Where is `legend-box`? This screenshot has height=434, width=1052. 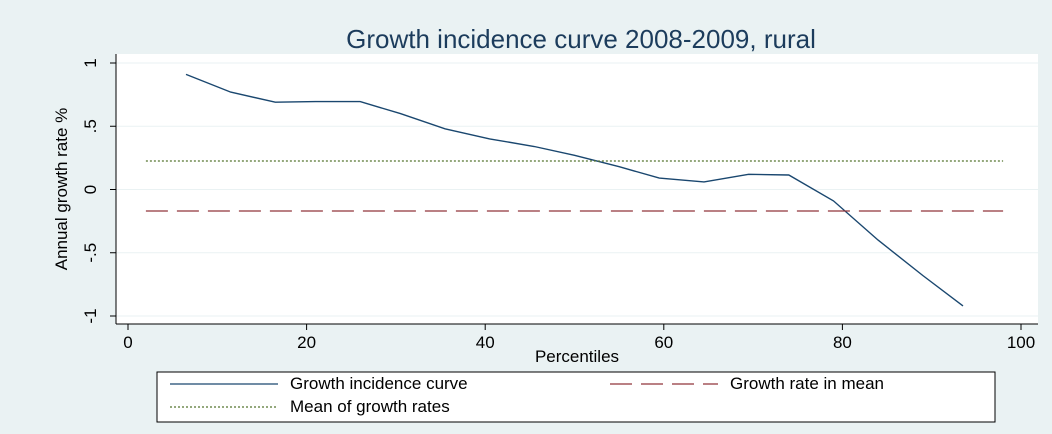
legend-box is located at coordinates (576, 397).